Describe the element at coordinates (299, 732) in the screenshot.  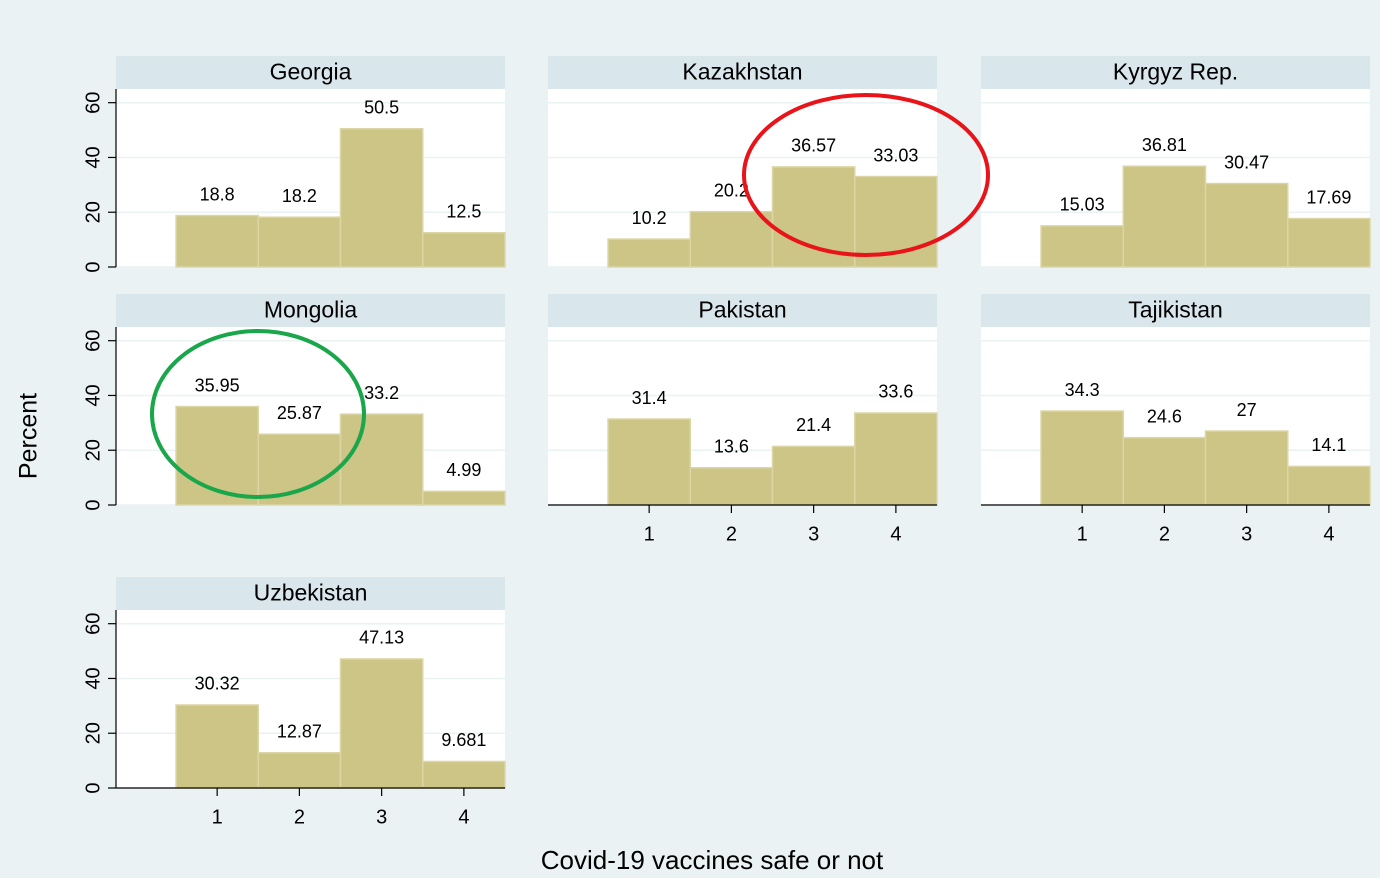
I see `value-label: 12.87` at that location.